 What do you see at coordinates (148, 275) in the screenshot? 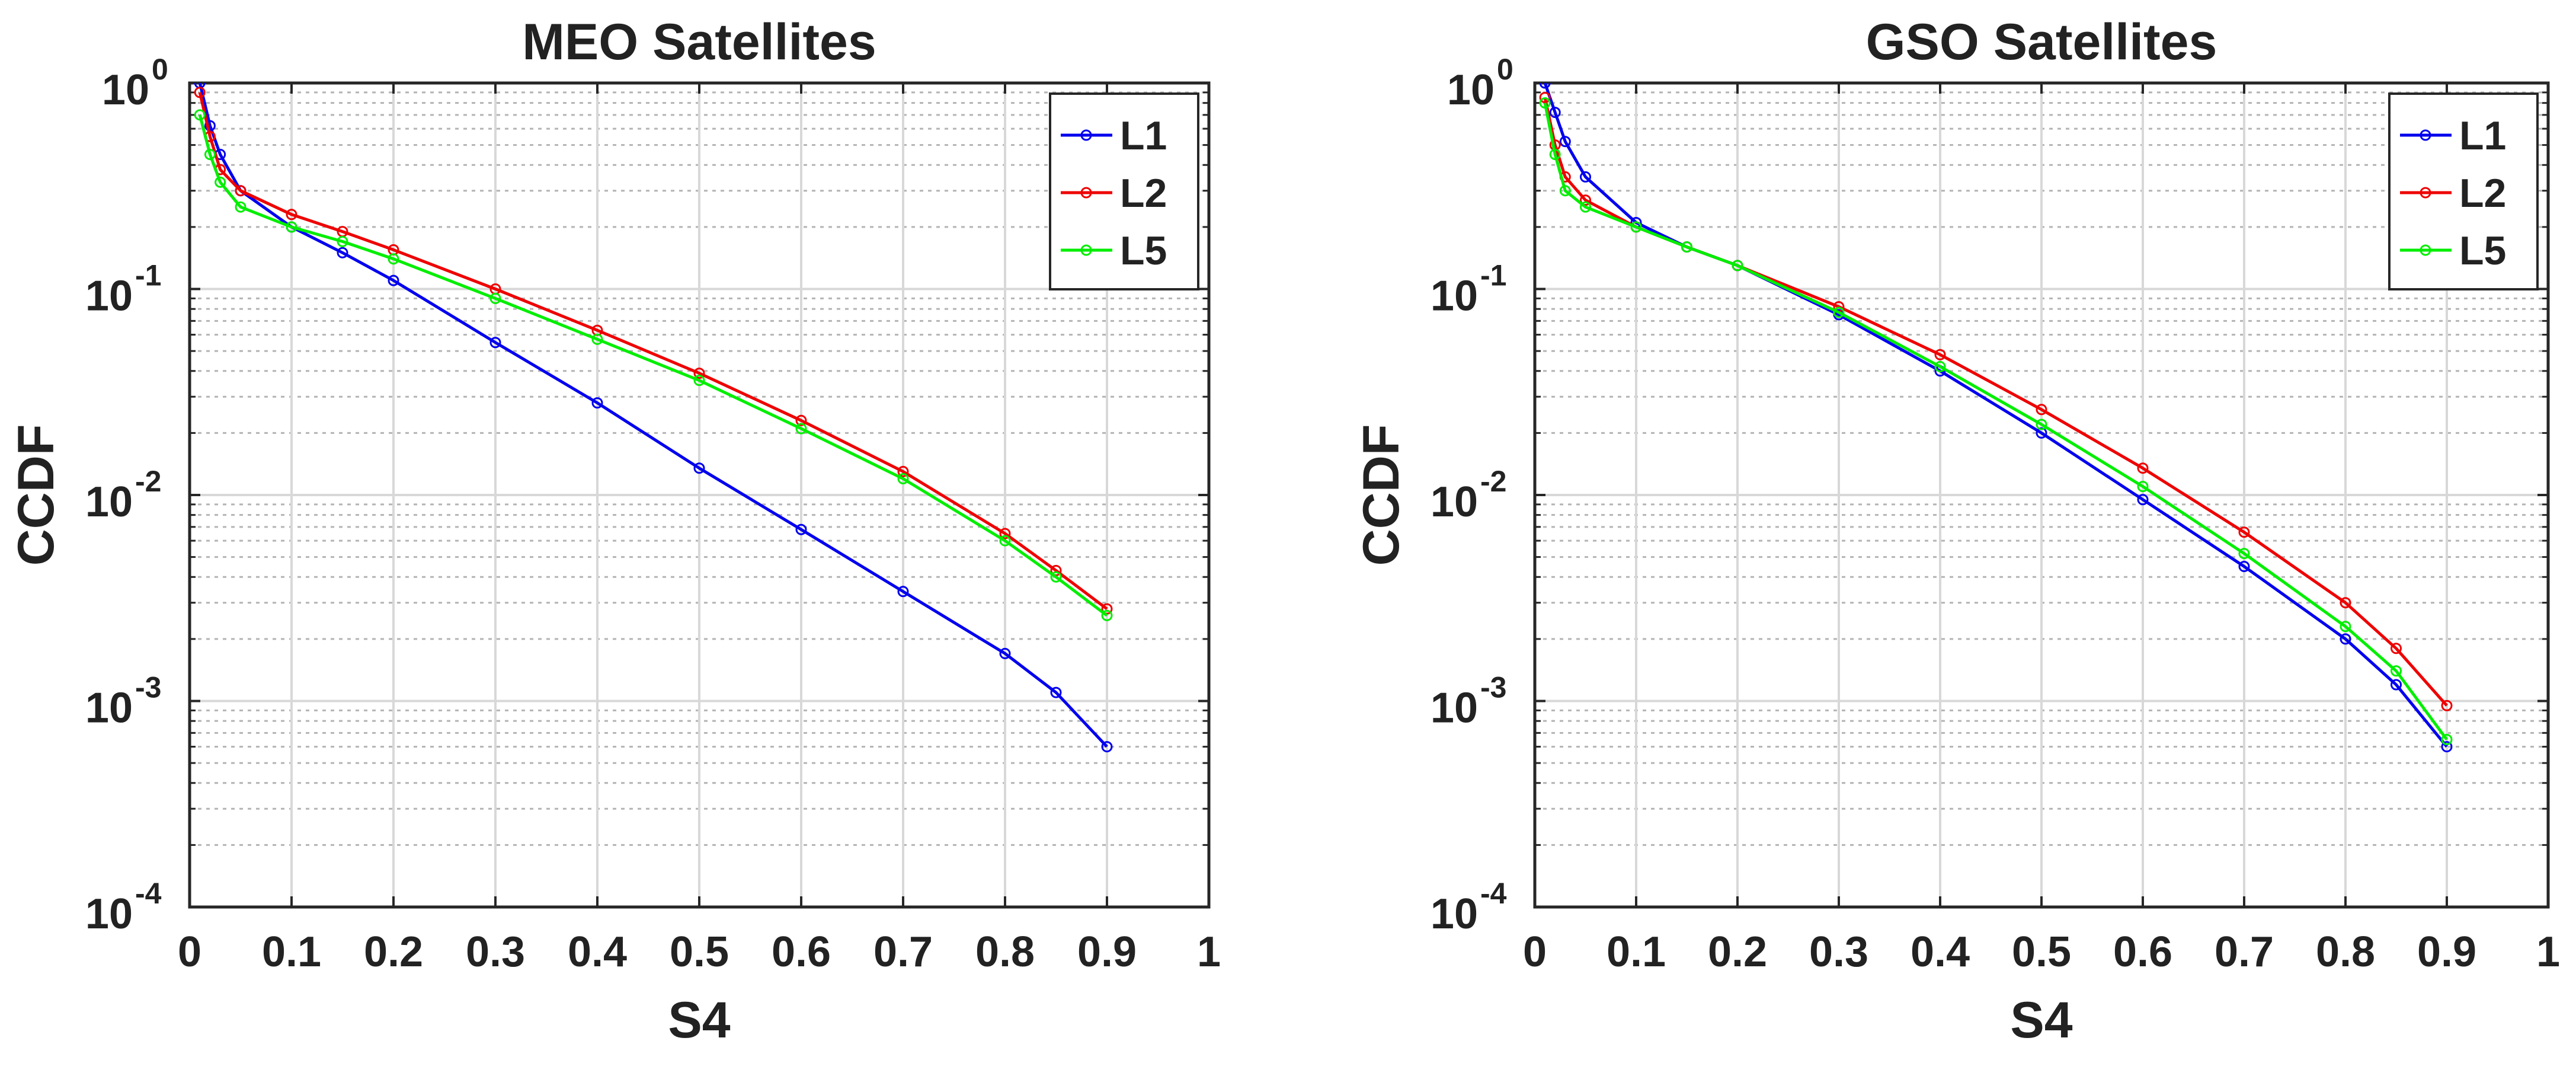
I see `chart-1-y-tick-exponent: -1` at bounding box center [148, 275].